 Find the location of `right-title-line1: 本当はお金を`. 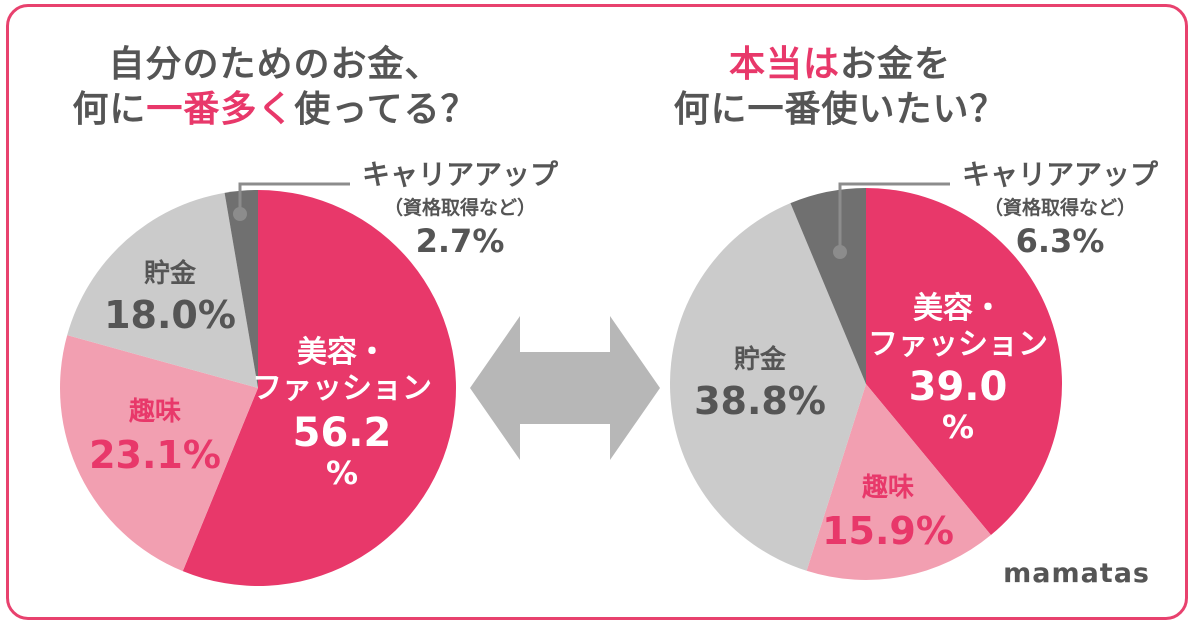

right-title-line1: 本当はお金を is located at coordinates (840, 64).